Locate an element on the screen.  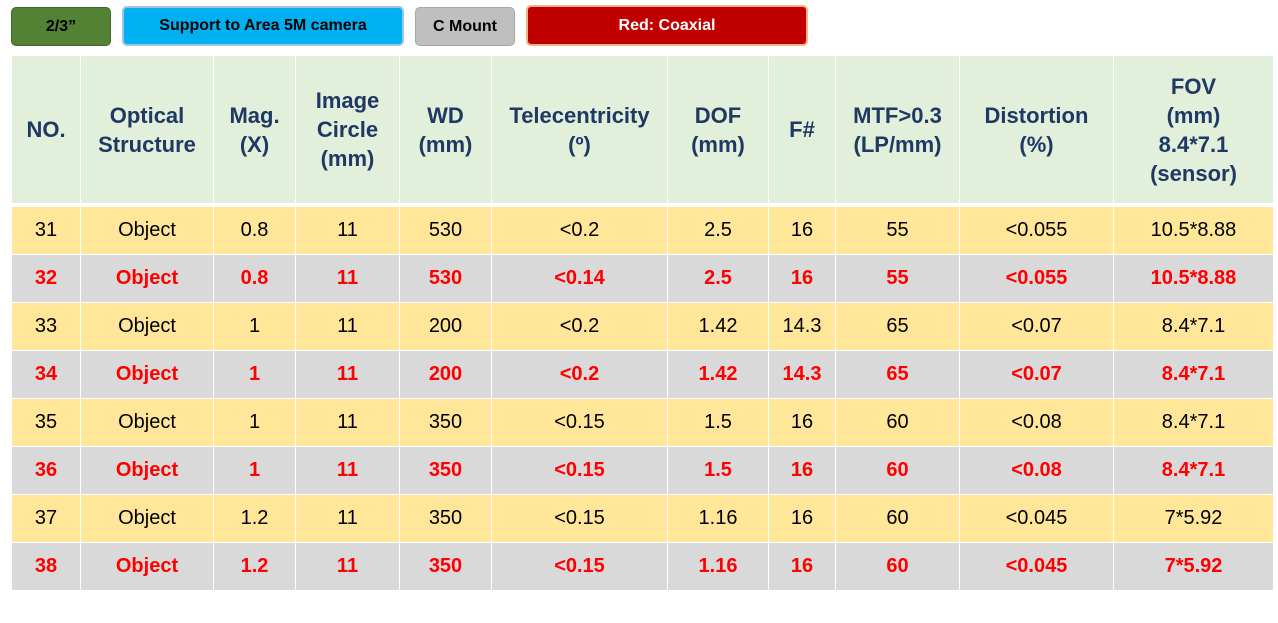
no-cell: 36 is located at coordinates (46, 470).